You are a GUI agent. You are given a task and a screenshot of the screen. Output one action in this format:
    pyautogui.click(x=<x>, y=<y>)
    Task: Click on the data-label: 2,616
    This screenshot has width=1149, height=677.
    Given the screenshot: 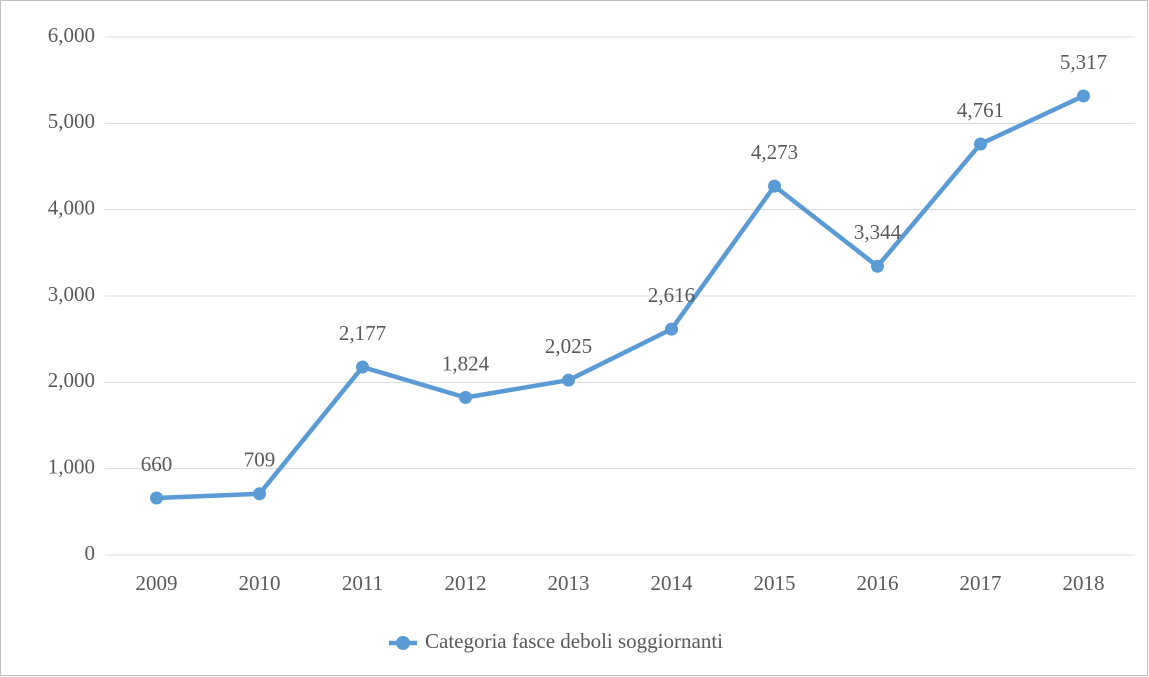 What is the action you would take?
    pyautogui.click(x=671, y=295)
    